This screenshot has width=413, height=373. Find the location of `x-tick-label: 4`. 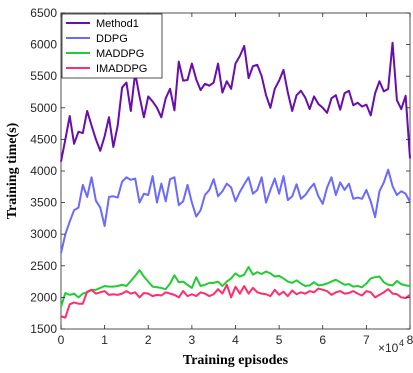

x-tick-label: 4 is located at coordinates (235, 340).